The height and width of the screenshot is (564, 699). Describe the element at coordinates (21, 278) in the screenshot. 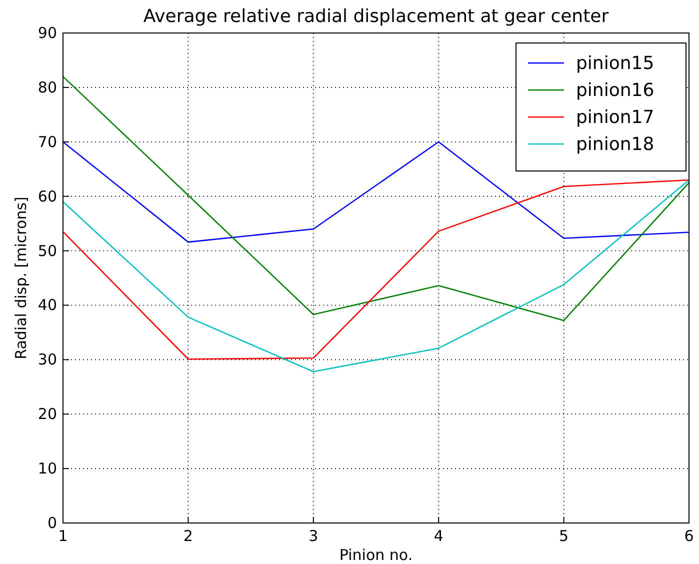

I see `y-axis-title: Radial disp. [microns]` at that location.